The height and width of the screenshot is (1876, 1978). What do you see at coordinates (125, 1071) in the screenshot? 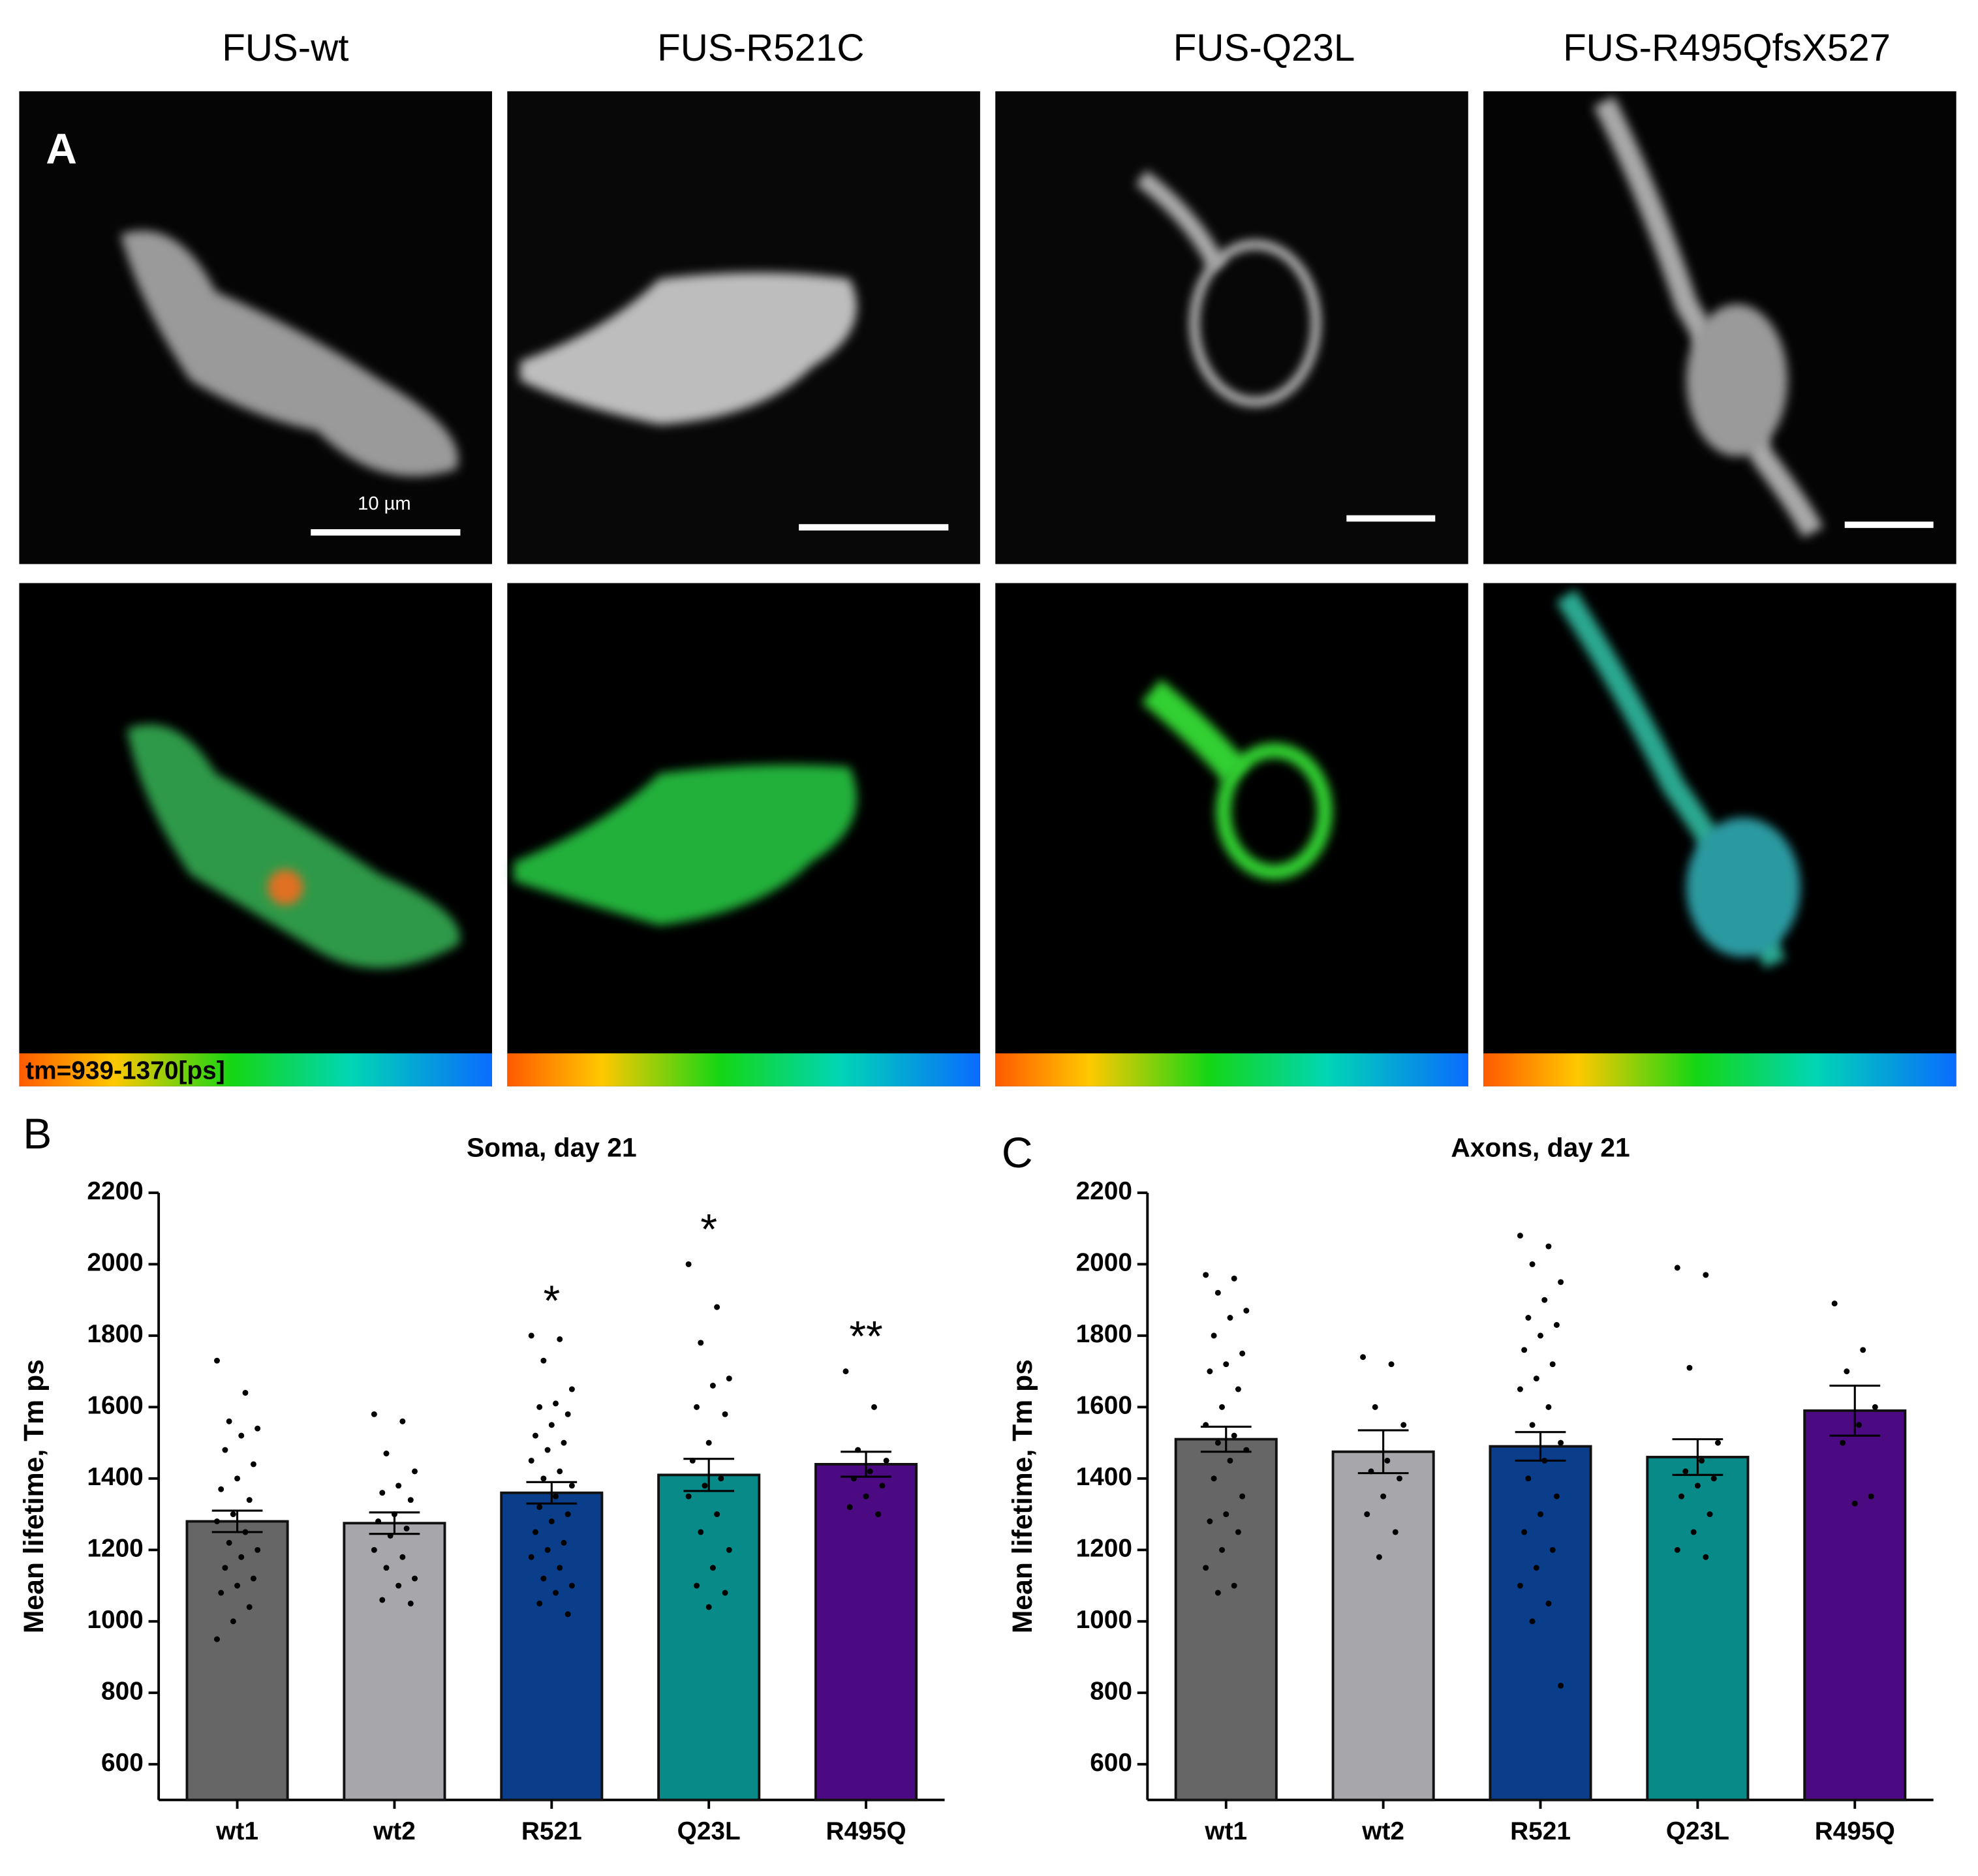
I see `colorbar-label: tm=939-1370[ps]` at bounding box center [125, 1071].